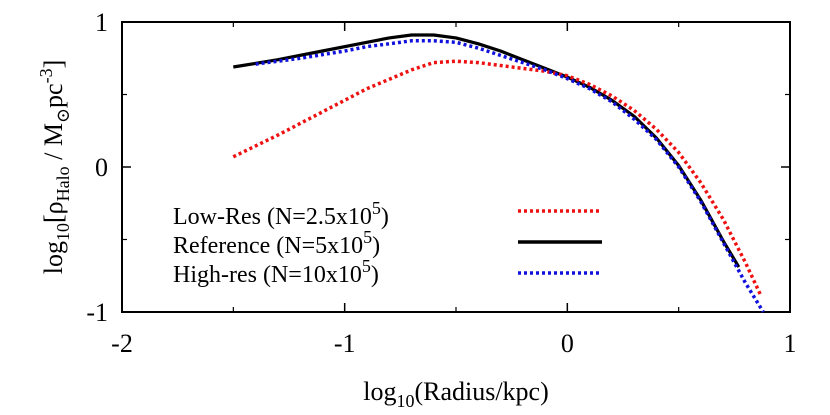  I want to click on legend-entry-high-res: High-res (N=10x105), so click(387, 272).